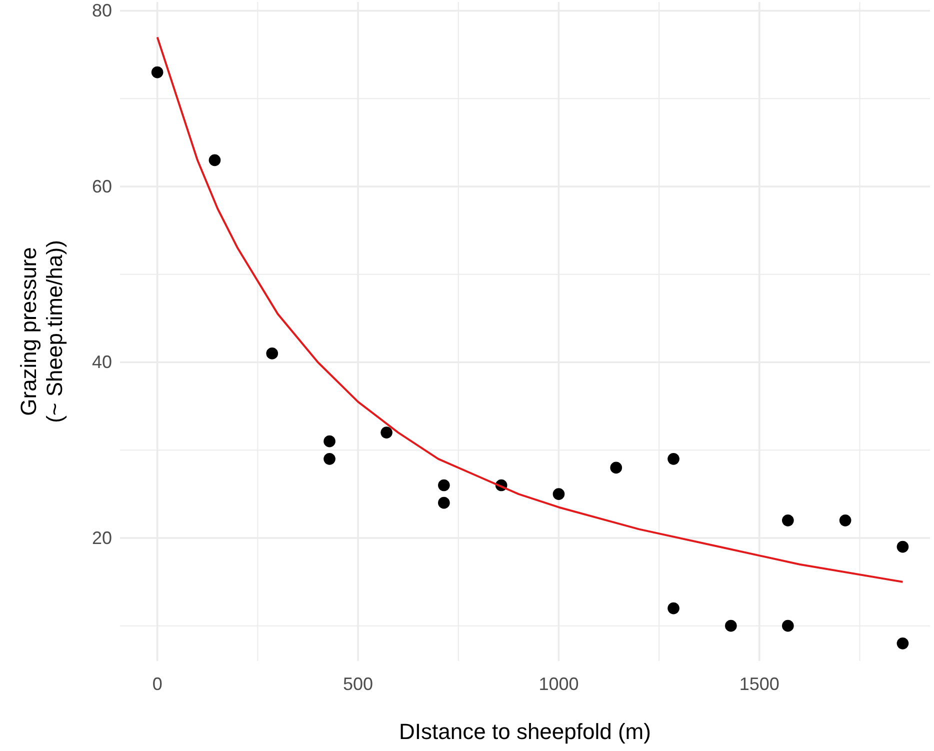 Image resolution: width=934 pixels, height=751 pixels. What do you see at coordinates (558, 684) in the screenshot?
I see `x-tick-label: 1000` at bounding box center [558, 684].